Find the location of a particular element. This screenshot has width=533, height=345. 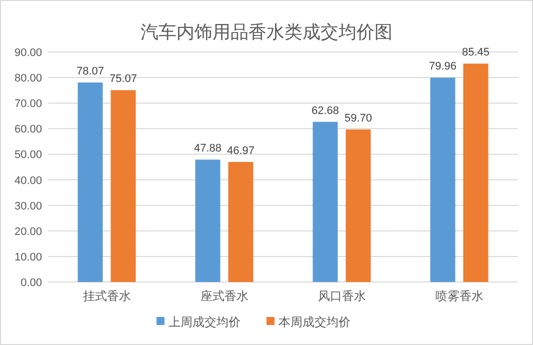

ytick: 70.00 is located at coordinates (28, 104).